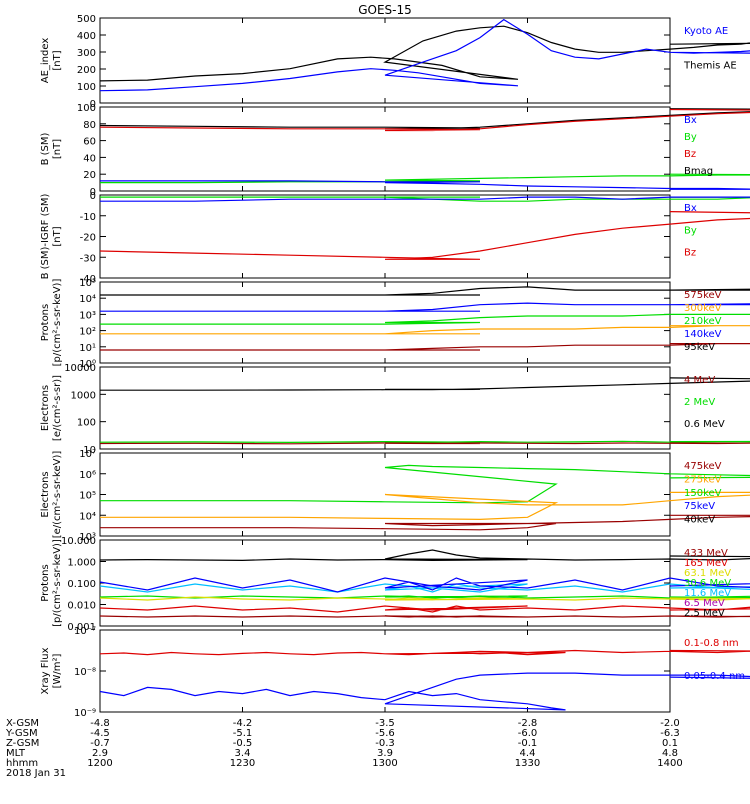 This screenshot has width=750, height=804. Describe the element at coordinates (424, 598) in the screenshot. I see `series-line-63-1-mev` at that location.